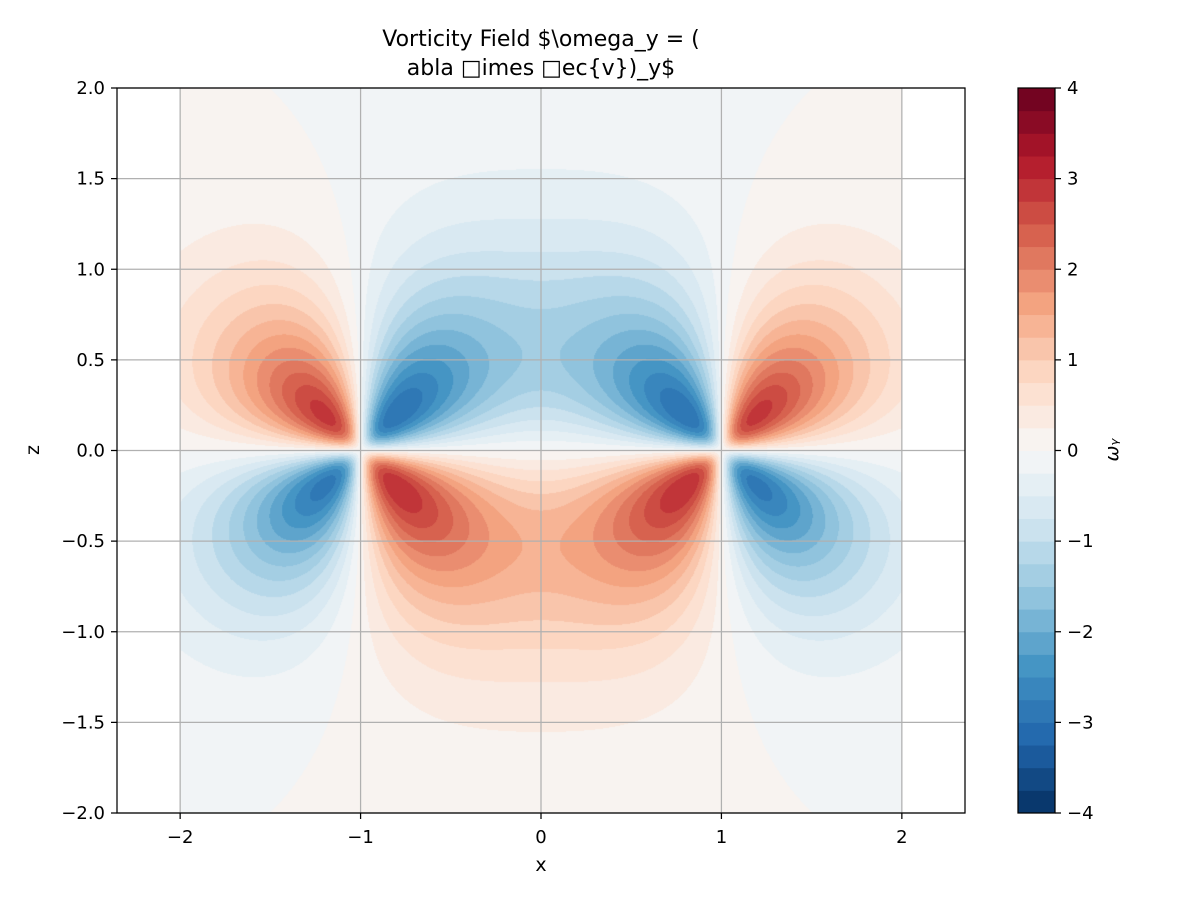 The image size is (1200, 900). What do you see at coordinates (1072, 88) in the screenshot?
I see `colorbar-tick-label: 4` at bounding box center [1072, 88].